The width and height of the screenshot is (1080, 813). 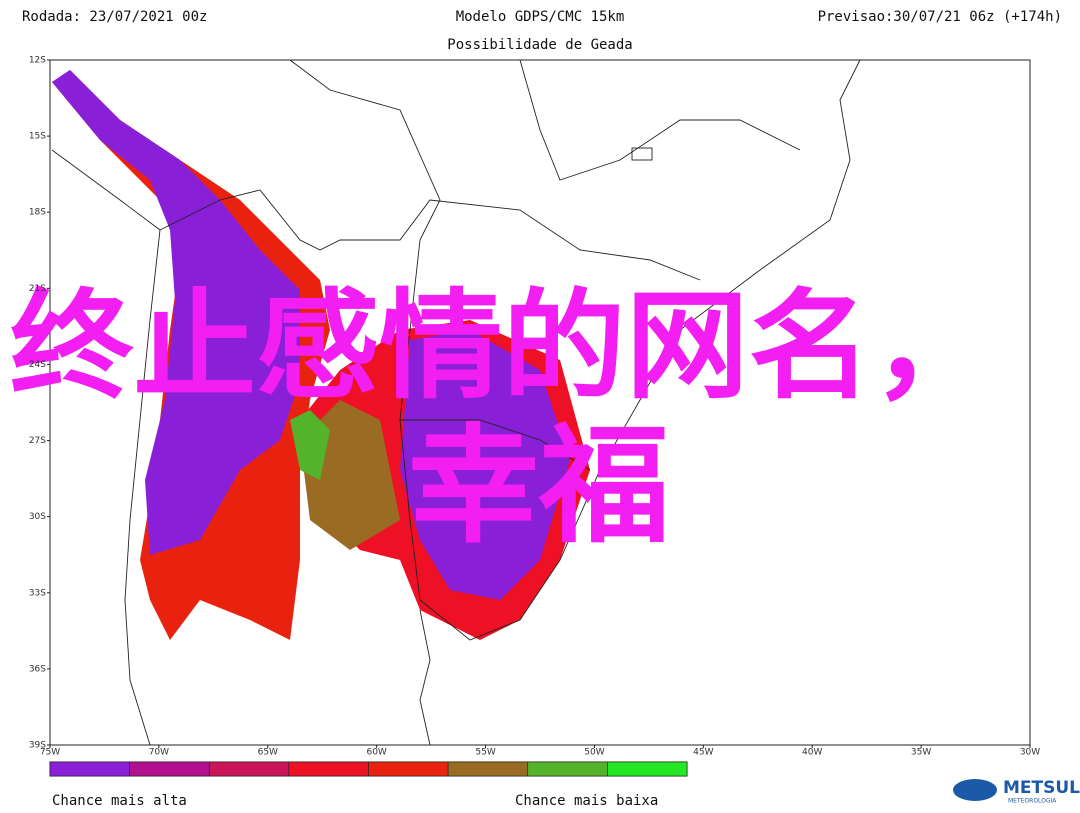 I want to click on lat-label: 15S, so click(x=37, y=137).